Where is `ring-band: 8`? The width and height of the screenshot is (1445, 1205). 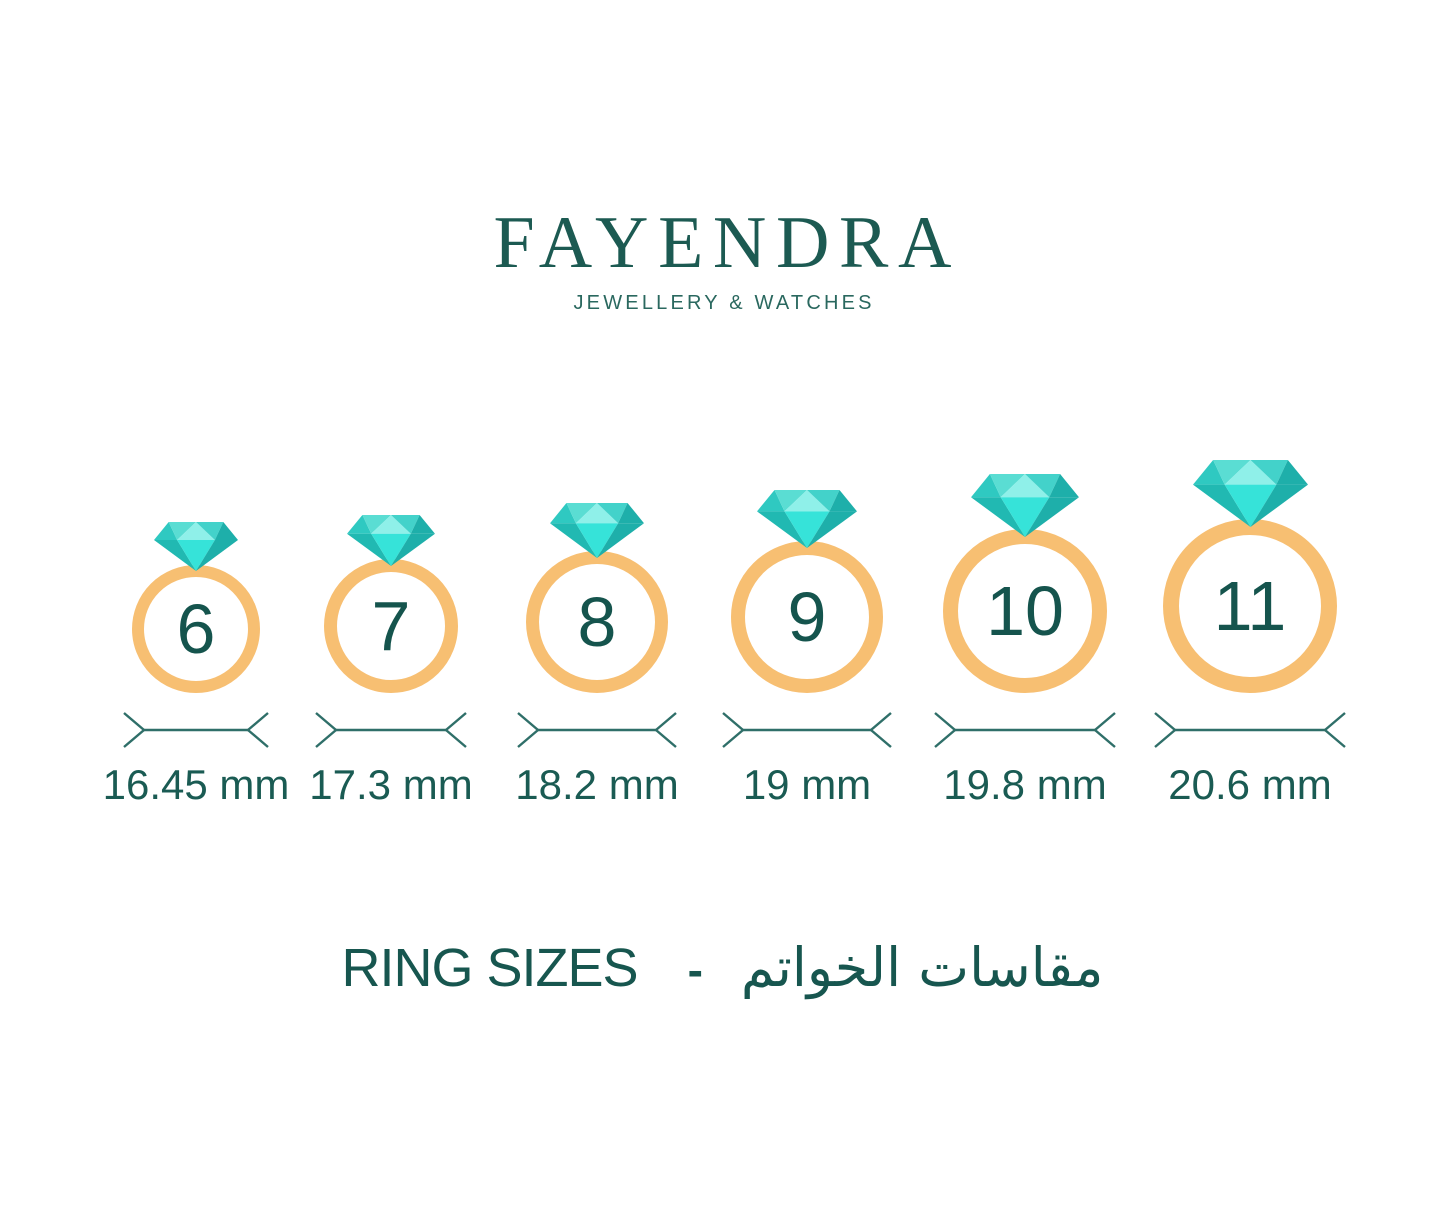 ring-band: 8 is located at coordinates (597, 622).